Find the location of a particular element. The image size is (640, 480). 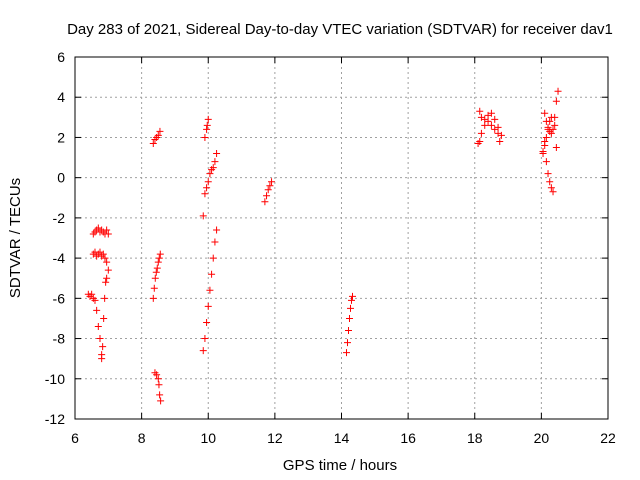

series-arc-a2 is located at coordinates (100, 261).